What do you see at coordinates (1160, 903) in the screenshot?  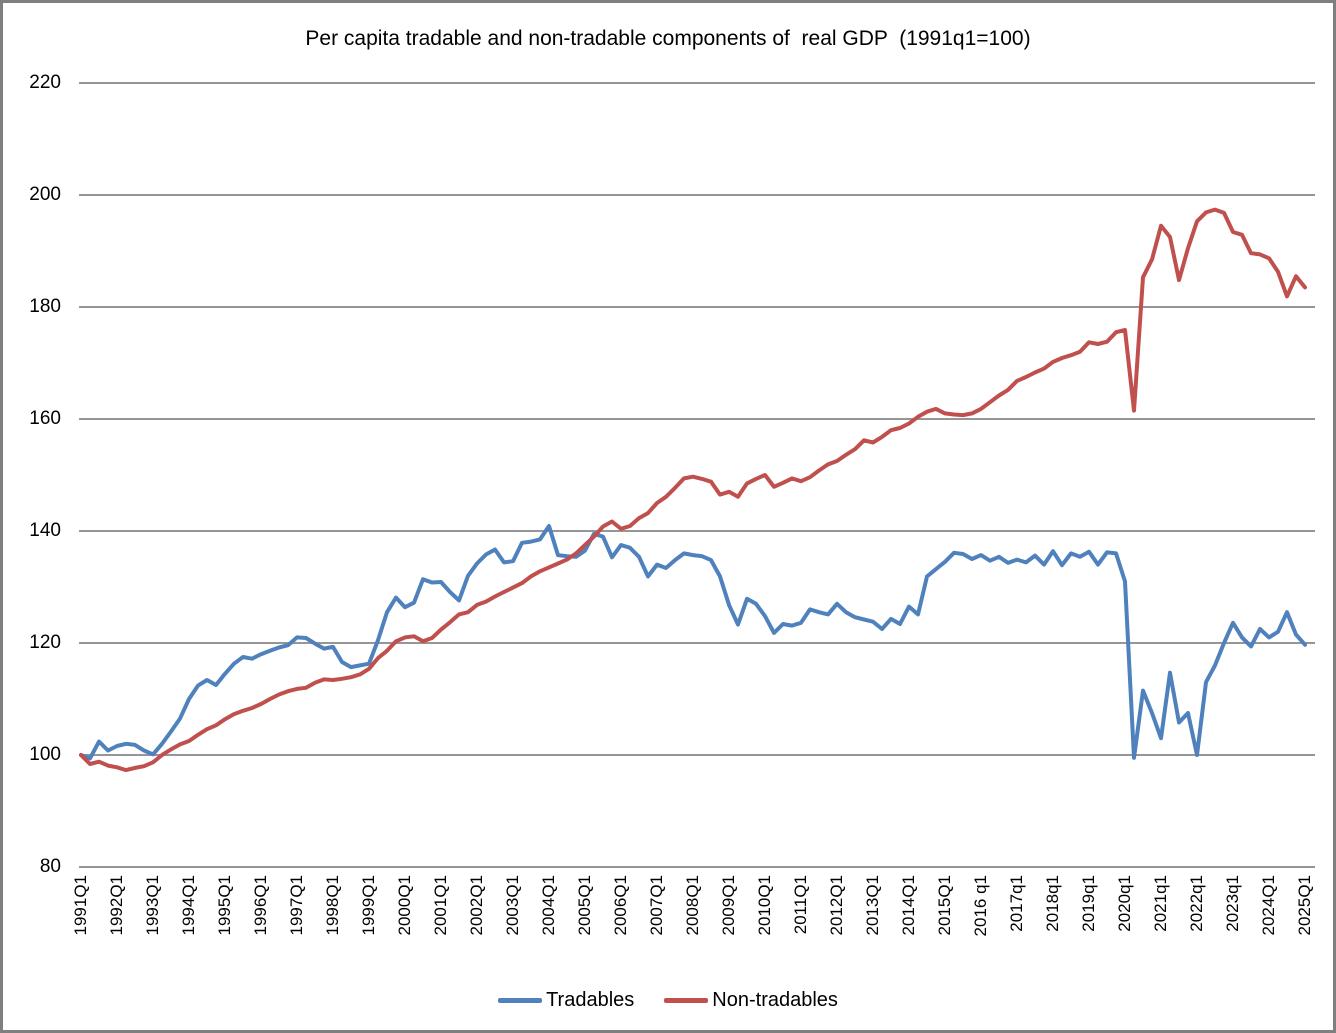 I see `x-tick-label-2021q1: 2021q1` at bounding box center [1160, 903].